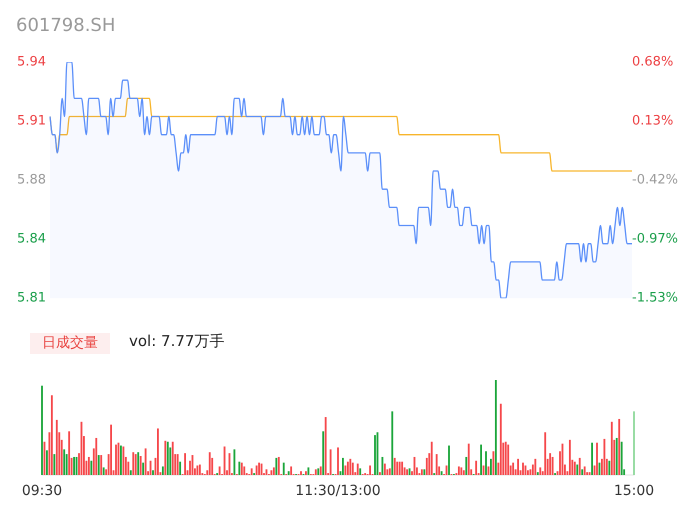 This screenshot has width=686, height=524. What do you see at coordinates (655, 180) in the screenshot?
I see `y2-tick-label: -0.42%` at bounding box center [655, 180].